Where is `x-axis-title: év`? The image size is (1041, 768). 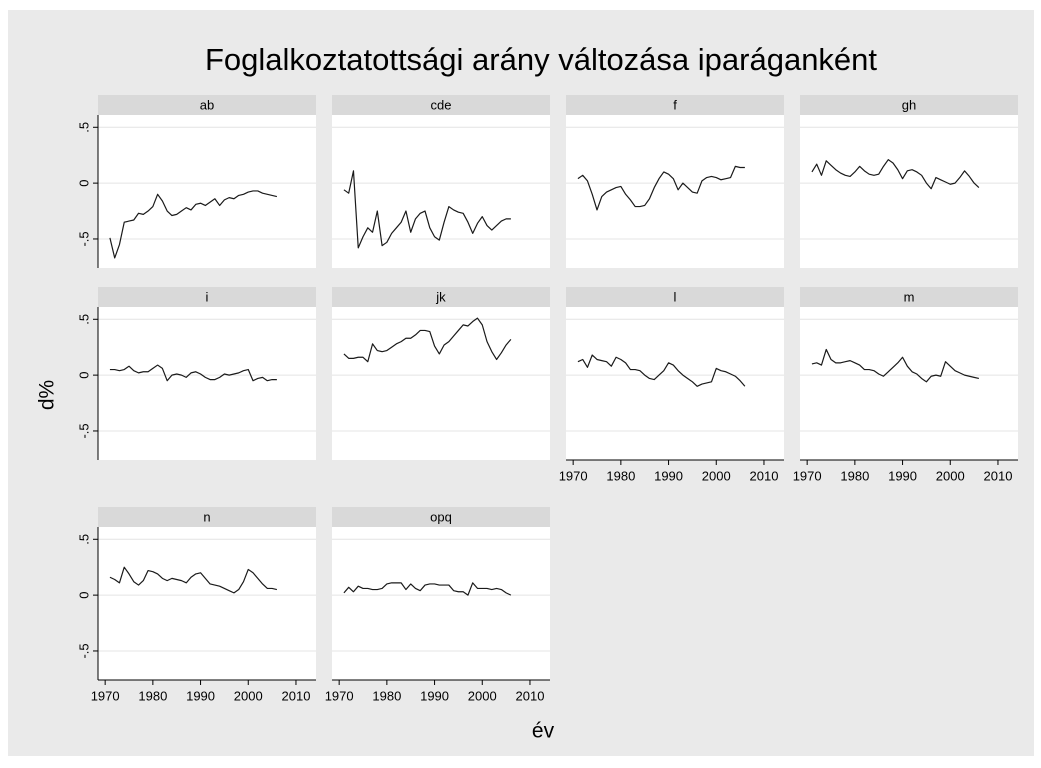 x-axis-title: év is located at coordinates (543, 731).